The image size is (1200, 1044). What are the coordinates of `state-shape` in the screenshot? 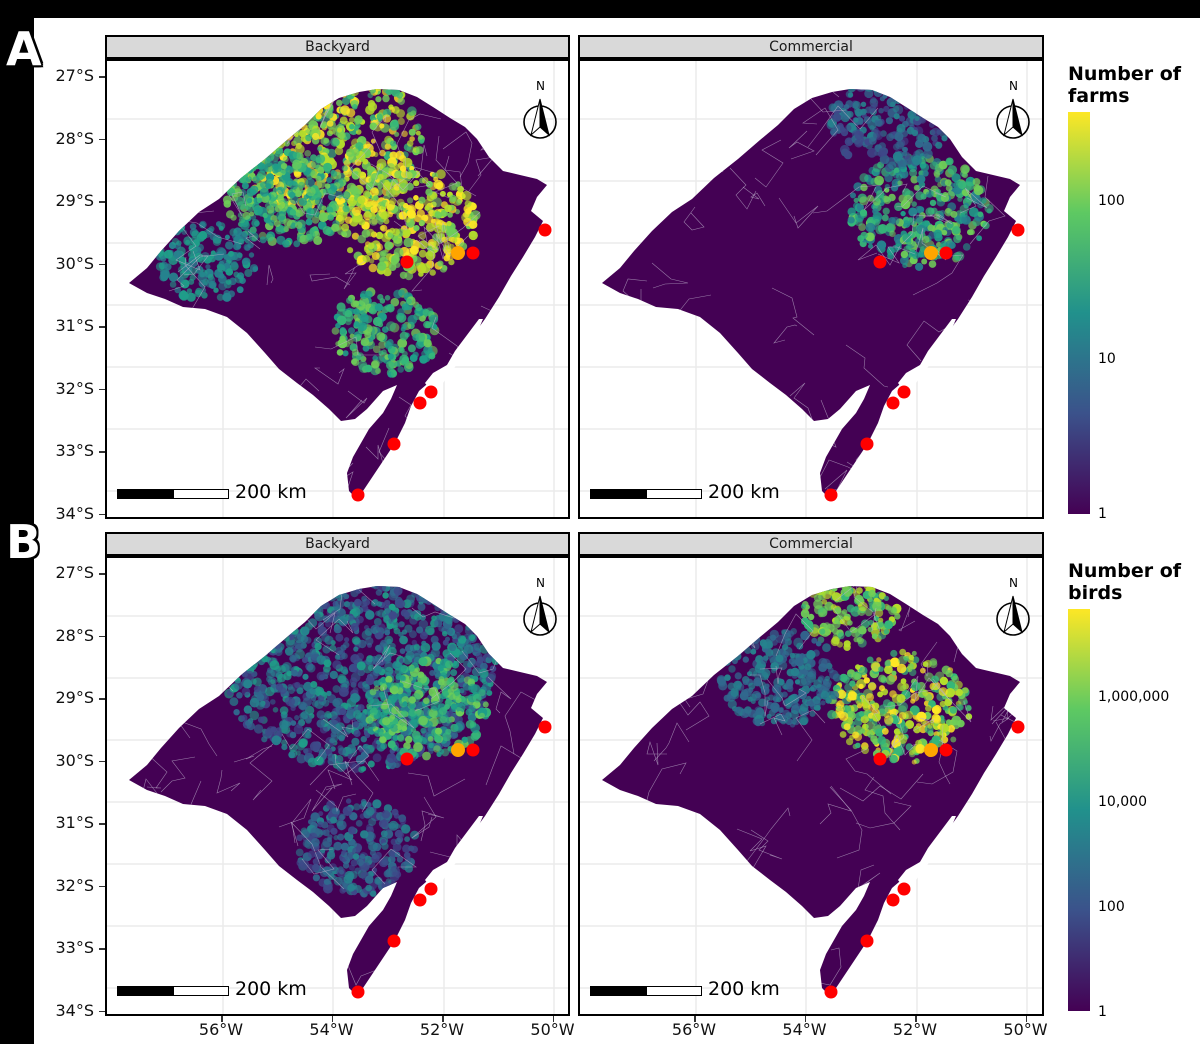 It's located at (811, 790).